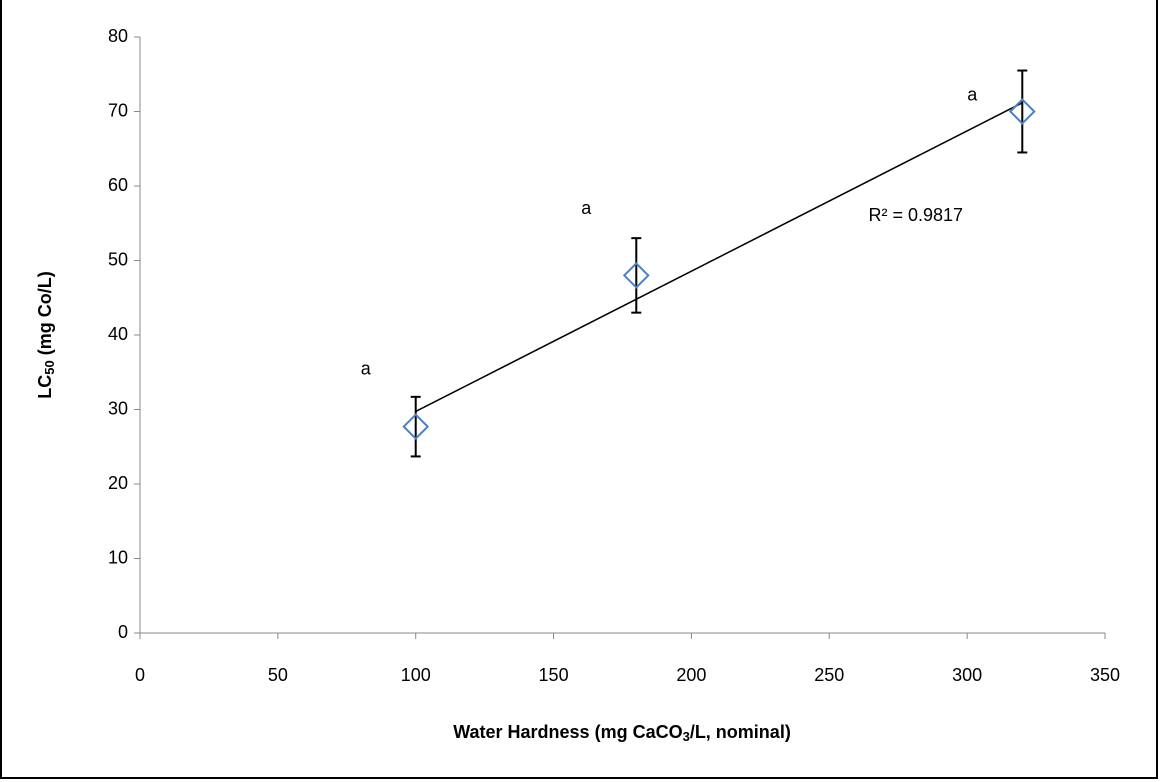 This screenshot has height=782, width=1160. Describe the element at coordinates (45, 387) in the screenshot. I see `y-axis-label-part: LC` at that location.